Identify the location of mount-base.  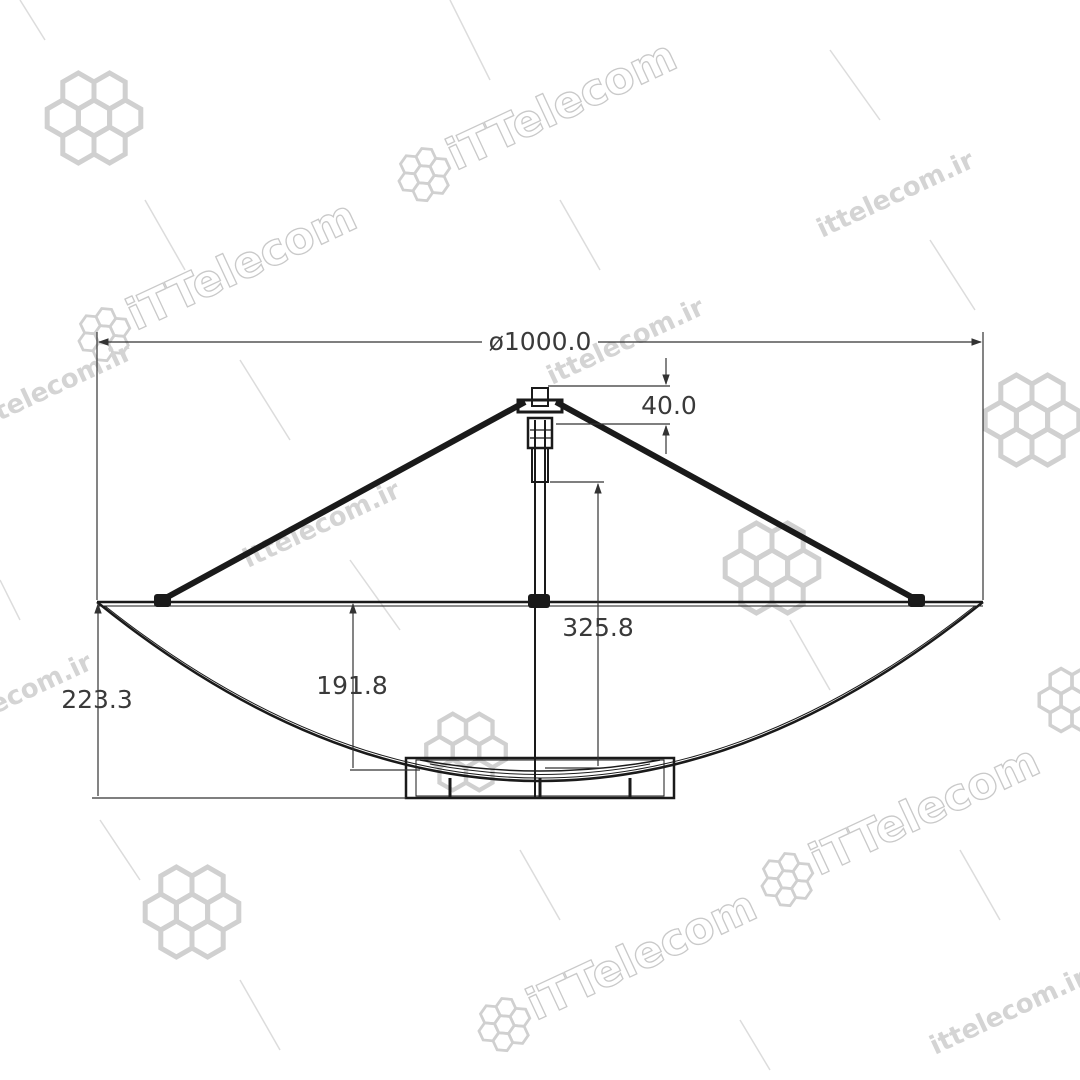
(540, 778).